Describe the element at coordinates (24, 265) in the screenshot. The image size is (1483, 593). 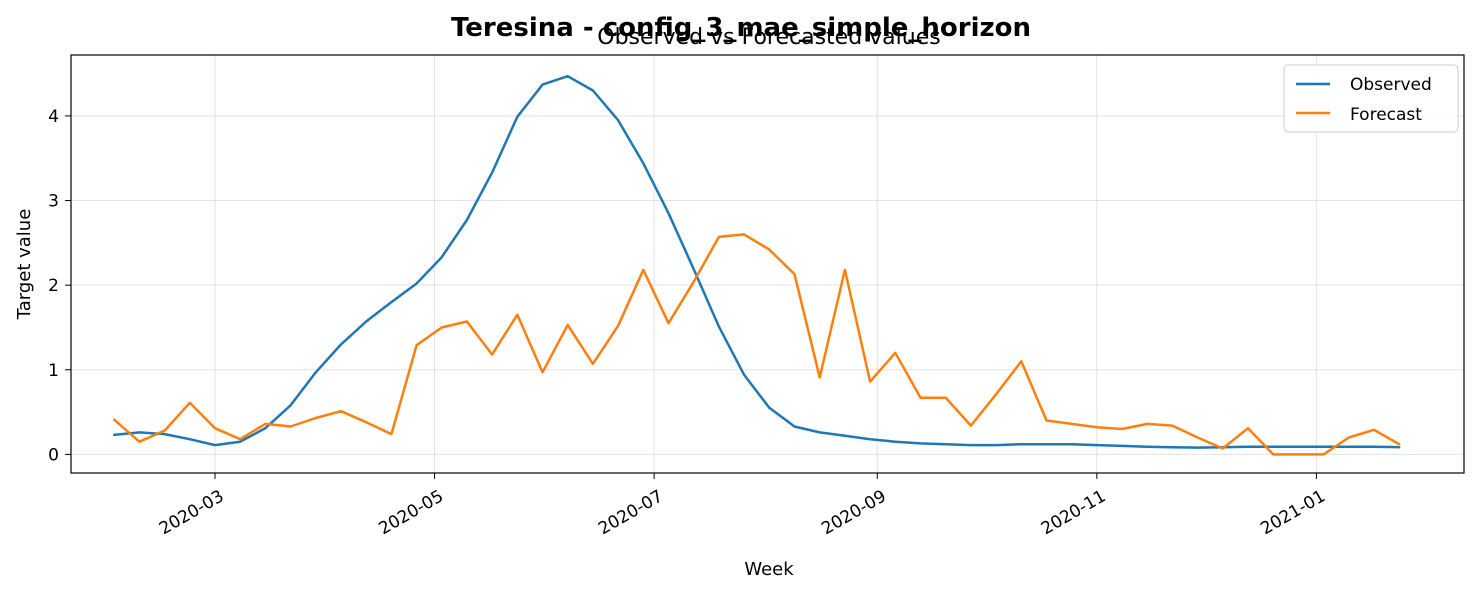
I see `y-axis-label: Target value` at that location.